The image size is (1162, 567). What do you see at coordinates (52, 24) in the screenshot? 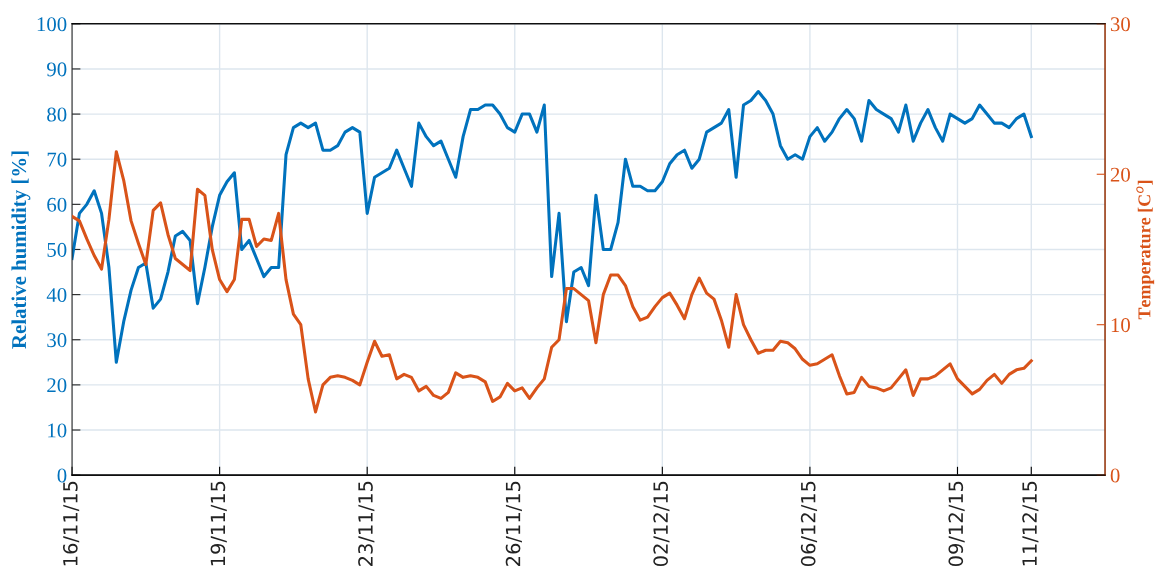
I see `y-tick-label: 100` at bounding box center [52, 24].